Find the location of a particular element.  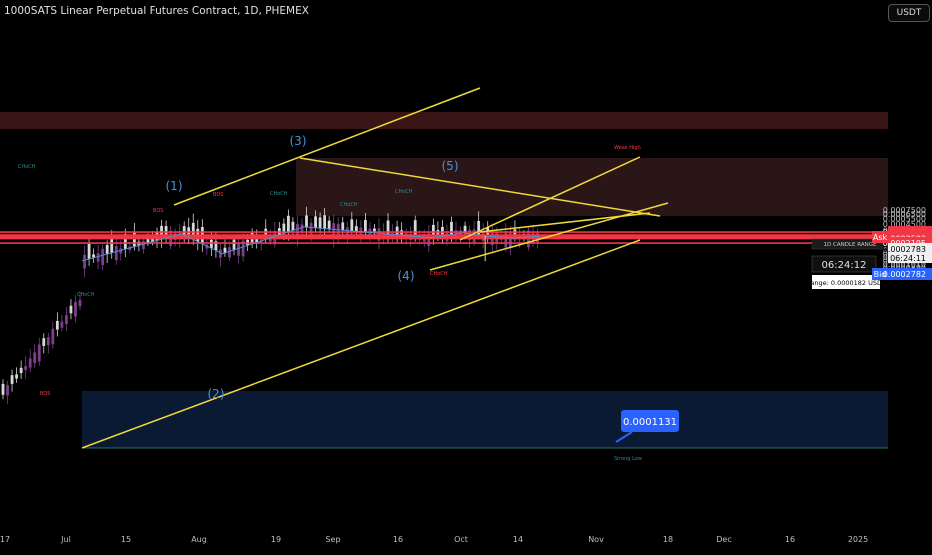

bid-tag-text: Bid is located at coordinates (880, 274).